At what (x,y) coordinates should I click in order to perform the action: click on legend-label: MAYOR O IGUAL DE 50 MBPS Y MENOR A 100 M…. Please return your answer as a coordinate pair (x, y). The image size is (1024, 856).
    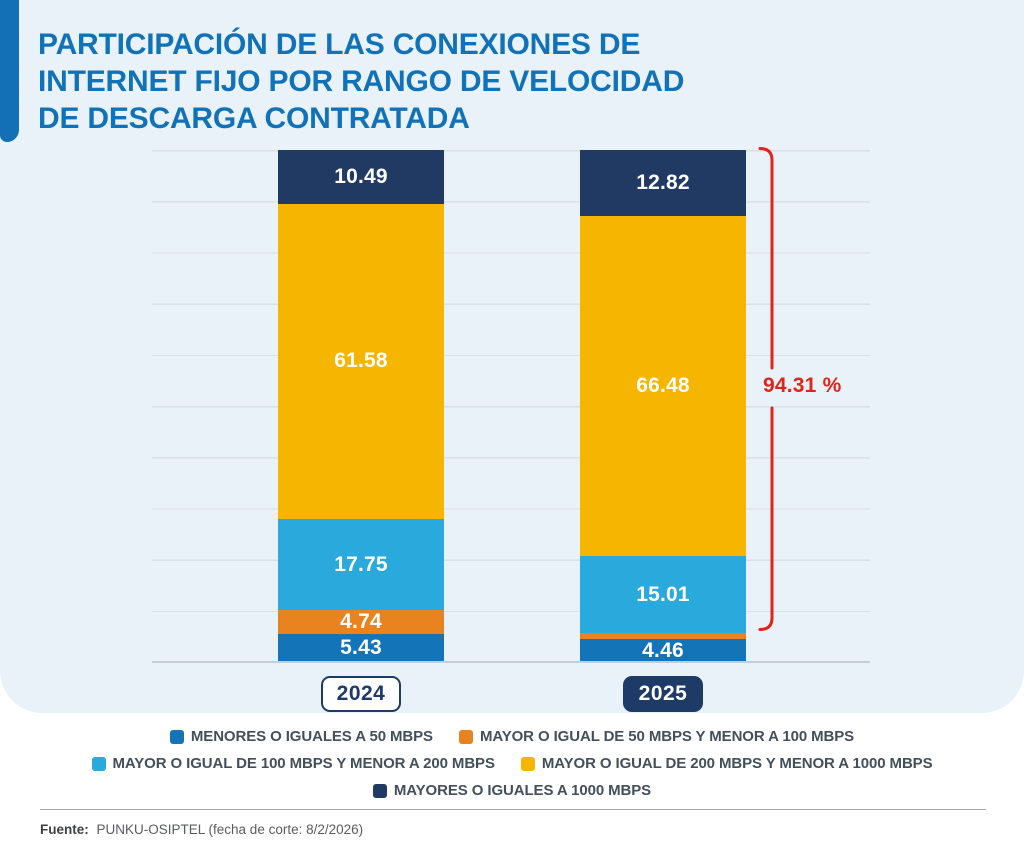
    Looking at the image, I should click on (667, 736).